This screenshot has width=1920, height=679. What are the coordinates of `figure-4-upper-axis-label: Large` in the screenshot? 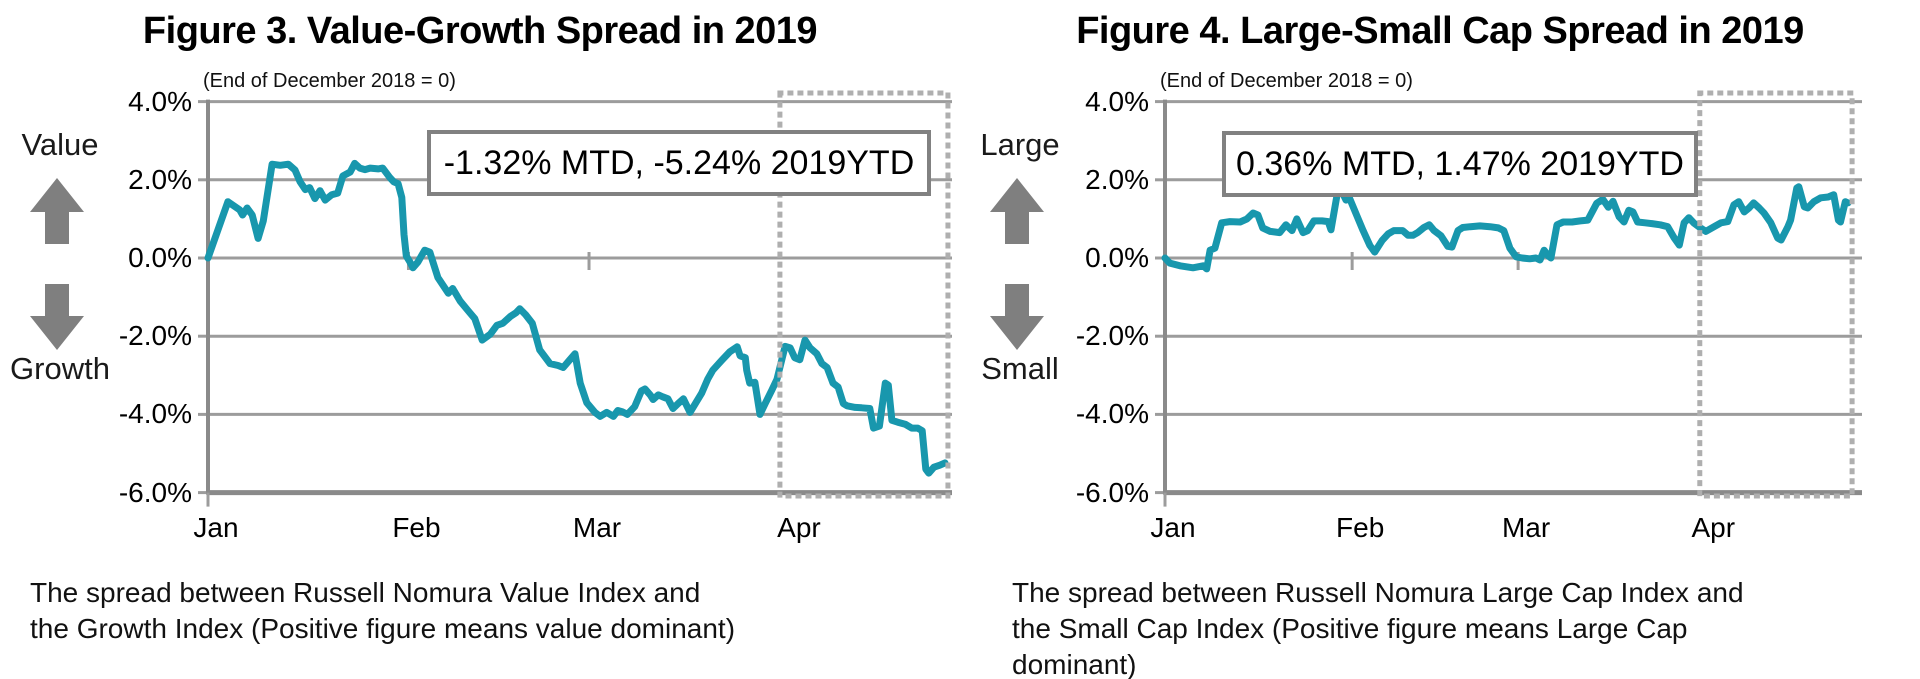 It's located at (1020, 144).